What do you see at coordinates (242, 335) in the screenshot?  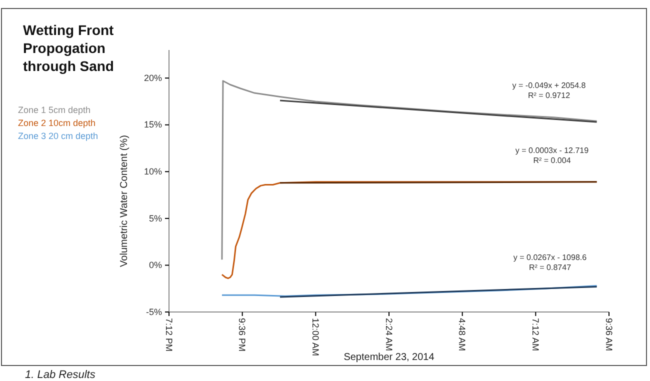 I see `x-tick-label: 9:36 PM` at bounding box center [242, 335].